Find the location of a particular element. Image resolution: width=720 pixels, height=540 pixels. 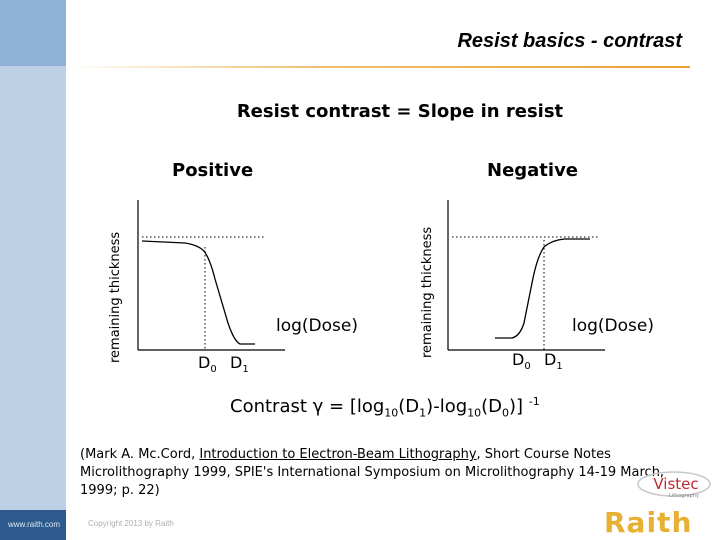

slide-title: Resist basics - contrast is located at coordinates (569, 41).